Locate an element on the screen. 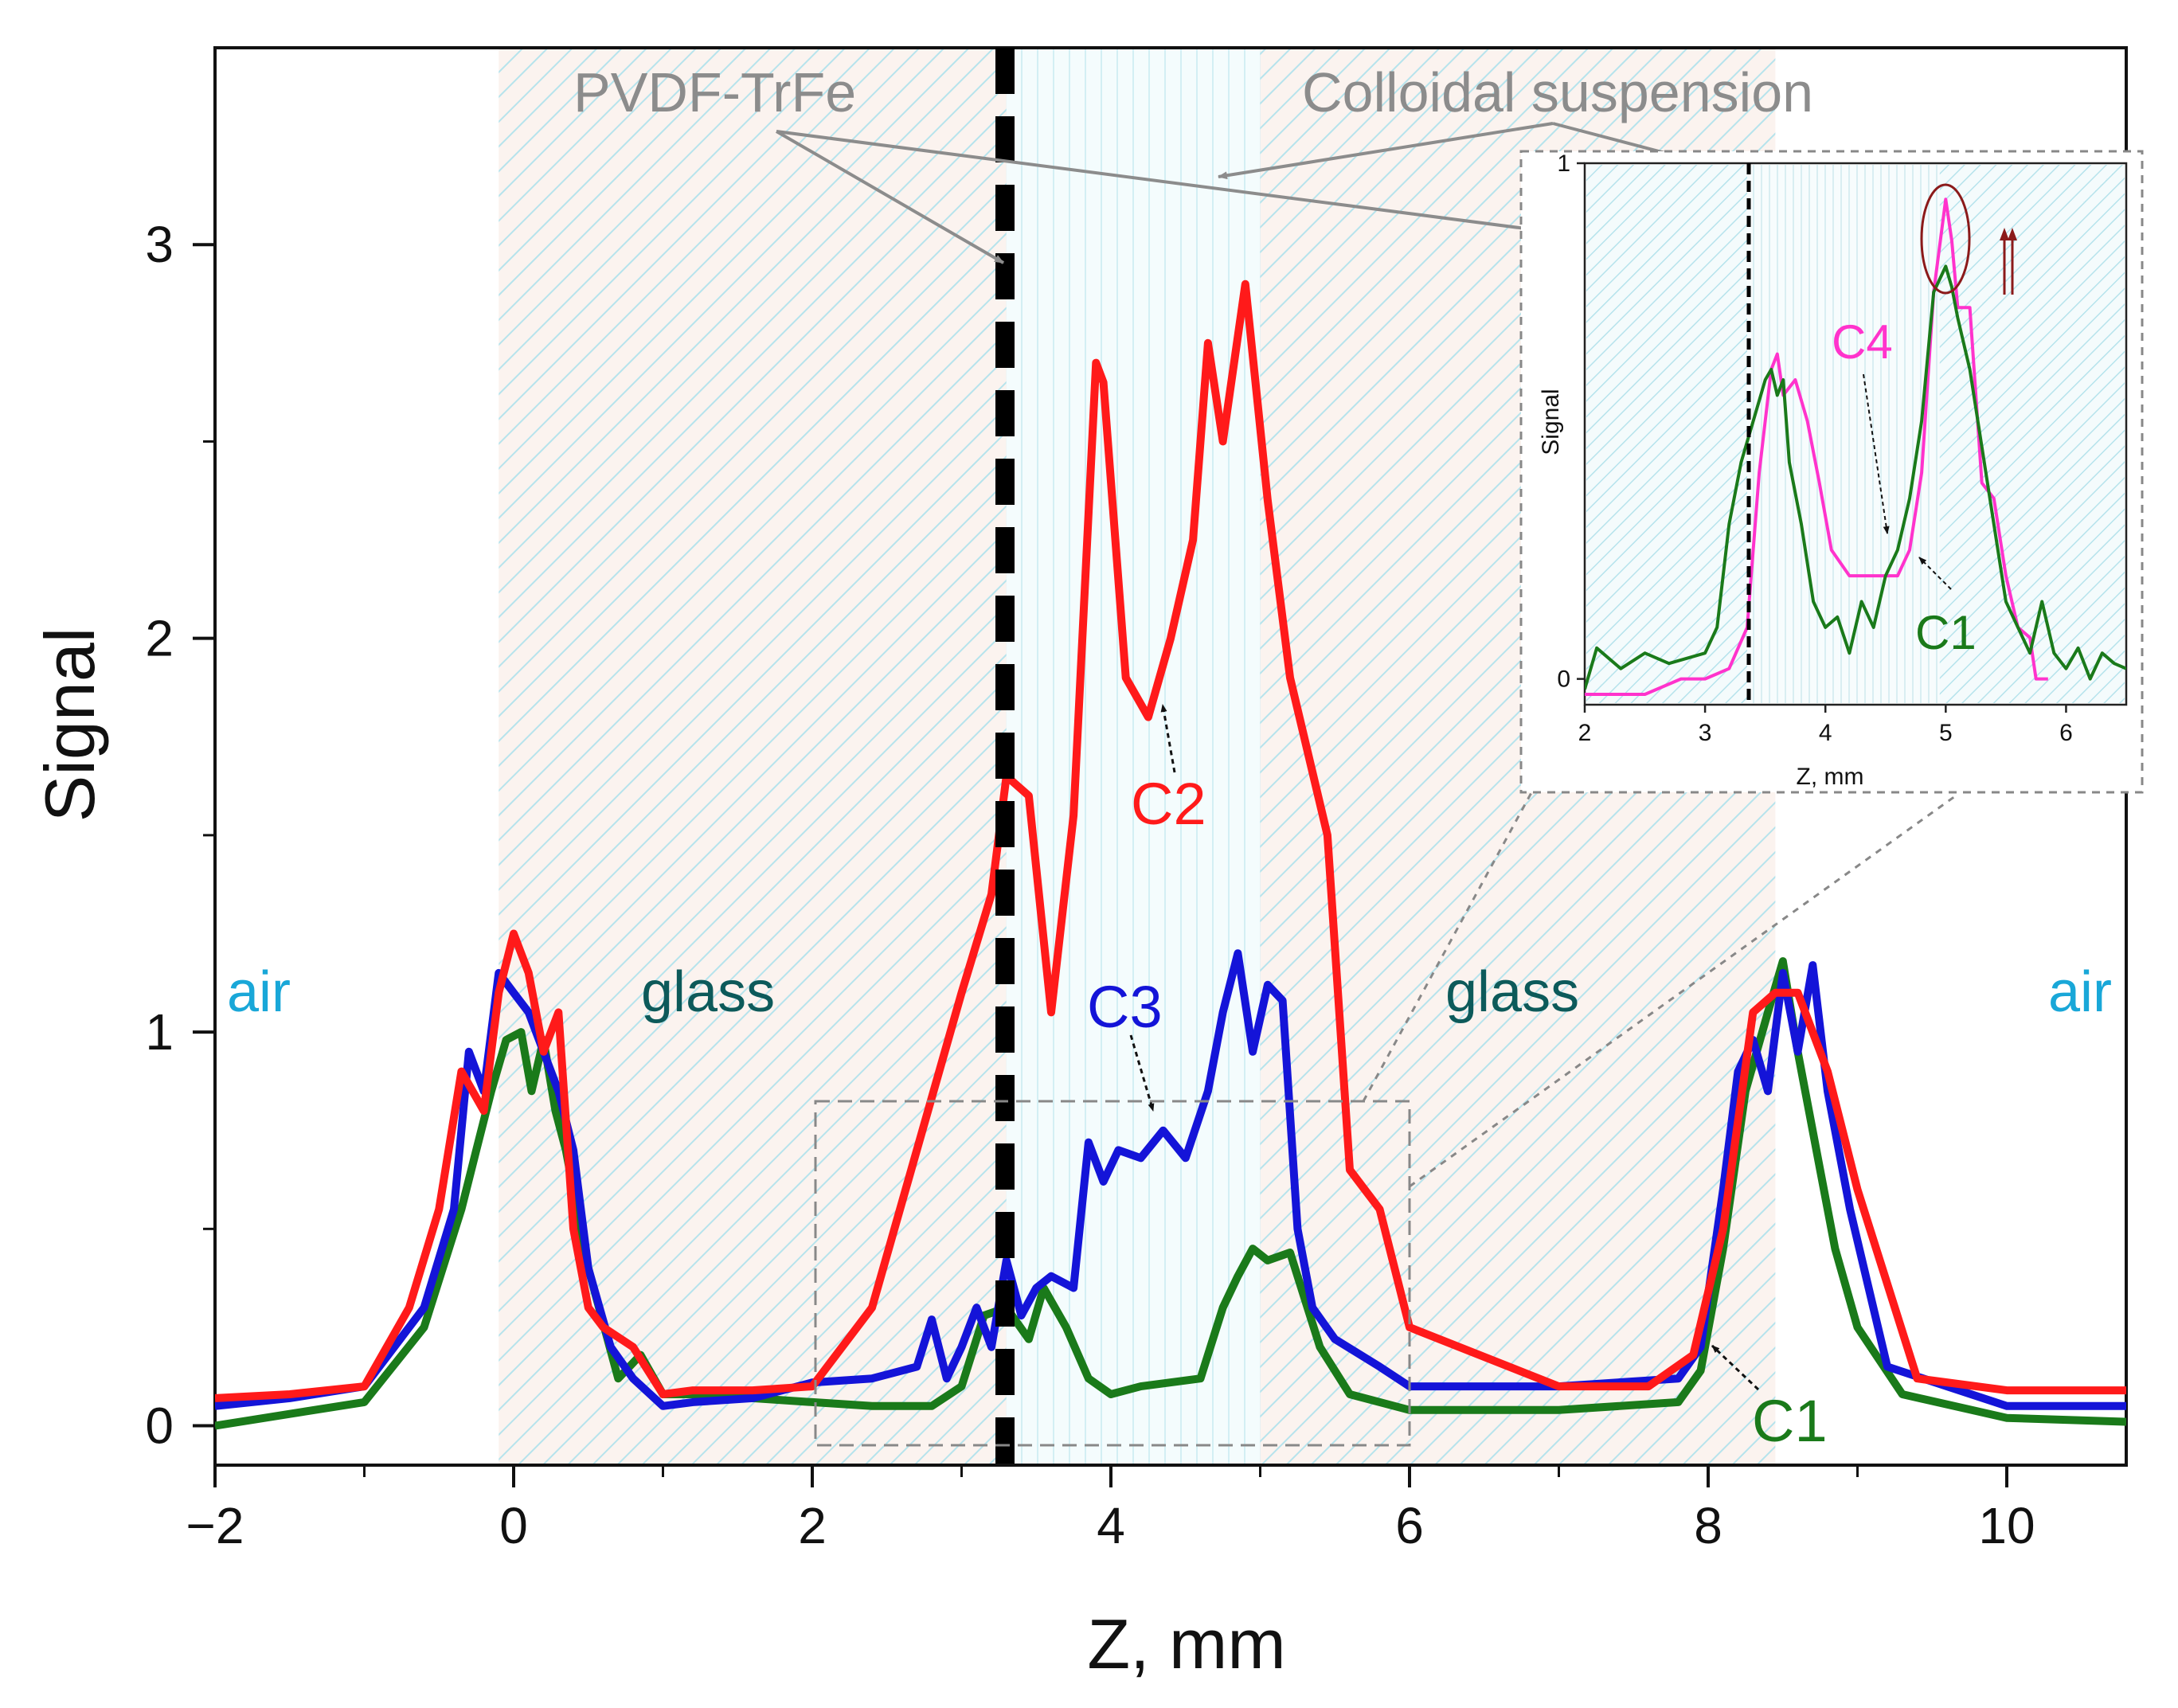 The width and height of the screenshot is (2178, 1708). x-tick-label: 4 is located at coordinates (1111, 1525).